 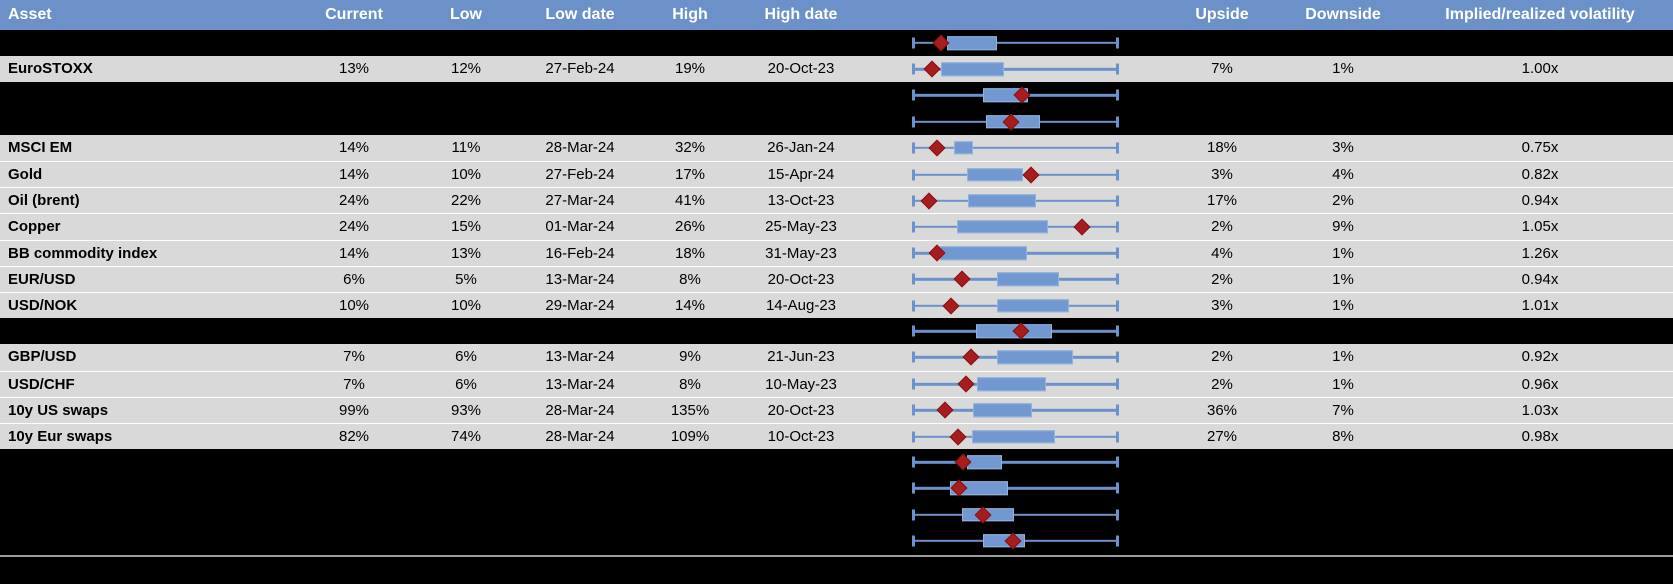 What do you see at coordinates (580, 174) in the screenshot?
I see `low-date-value: 27-Feb-24` at bounding box center [580, 174].